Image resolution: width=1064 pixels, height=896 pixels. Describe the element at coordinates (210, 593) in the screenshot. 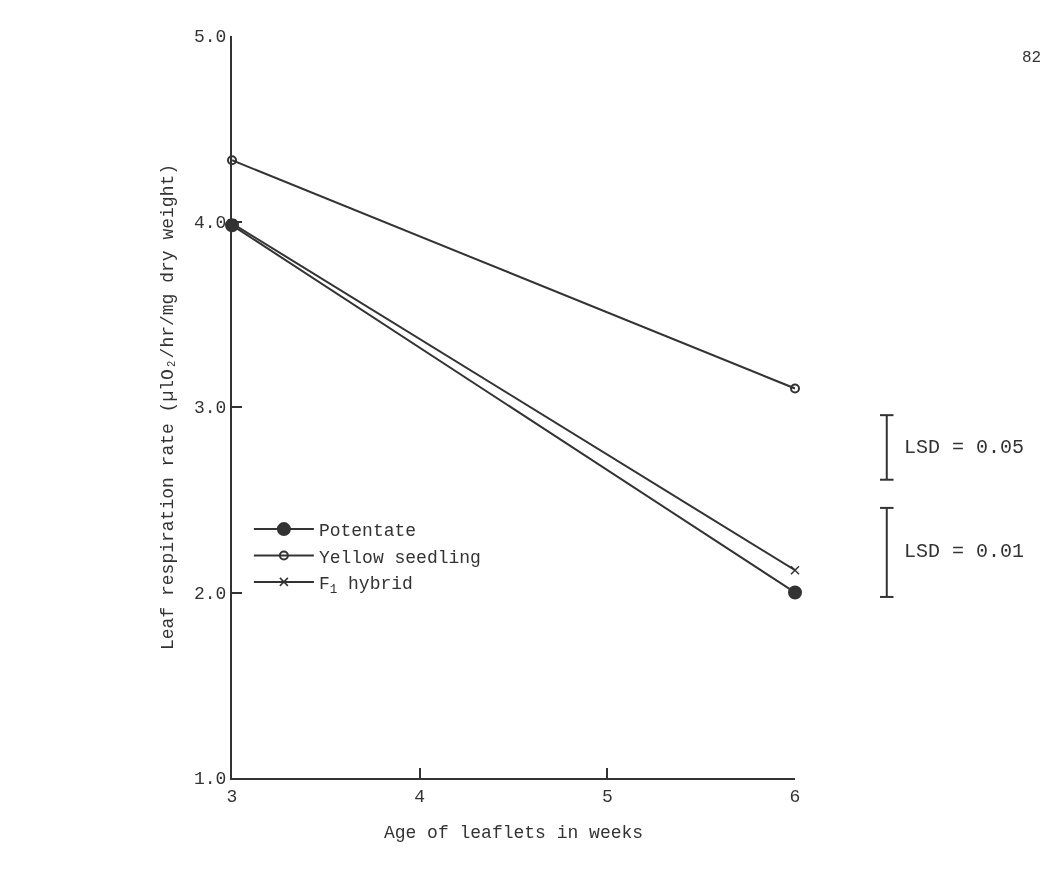

I see `y-tick-label: 2.0` at that location.